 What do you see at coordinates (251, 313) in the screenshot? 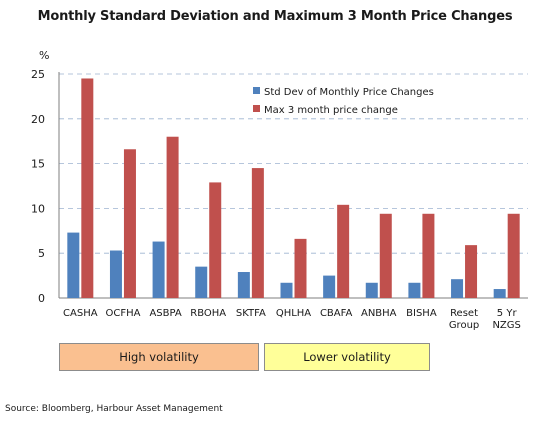
I see `x-category-label: SKTFA` at bounding box center [251, 313].